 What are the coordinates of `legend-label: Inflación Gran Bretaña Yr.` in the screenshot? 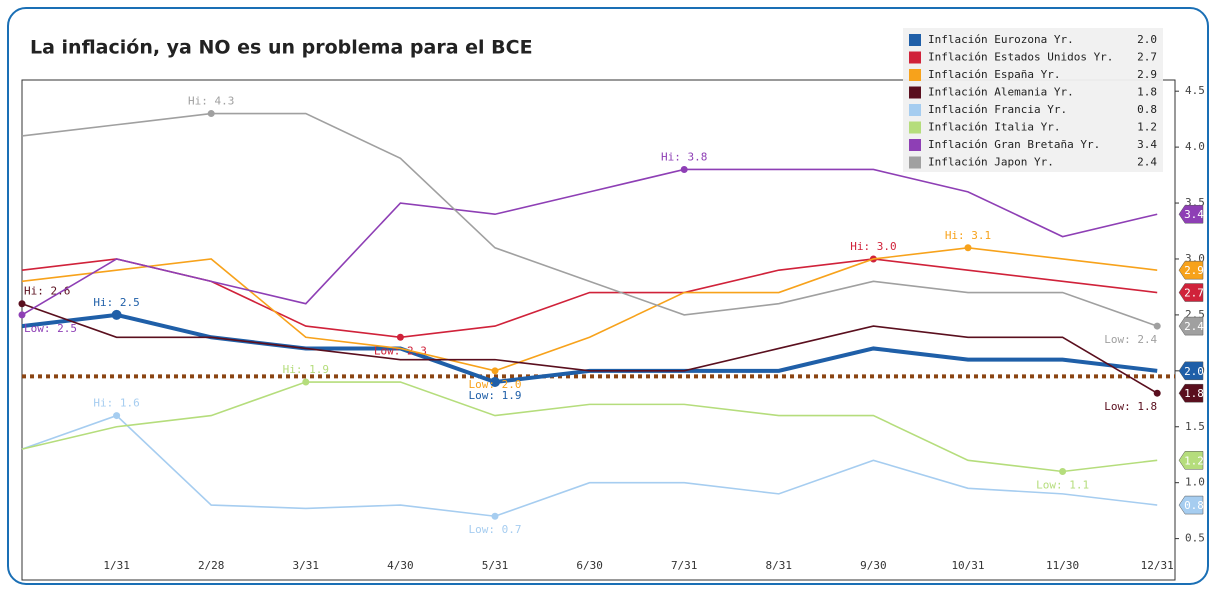 It's located at (1014, 144).